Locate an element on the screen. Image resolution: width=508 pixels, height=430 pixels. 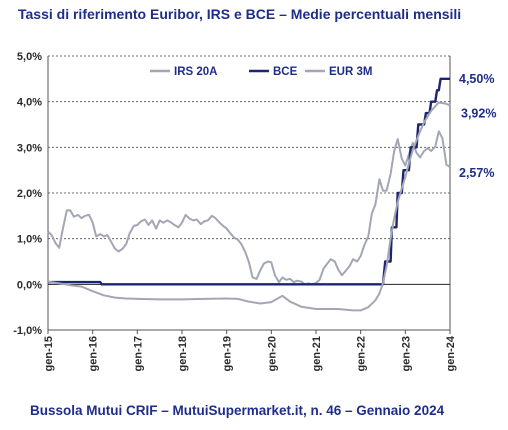
chart-legend: IRS 20A BCE EUR 3M is located at coordinates (261, 72).